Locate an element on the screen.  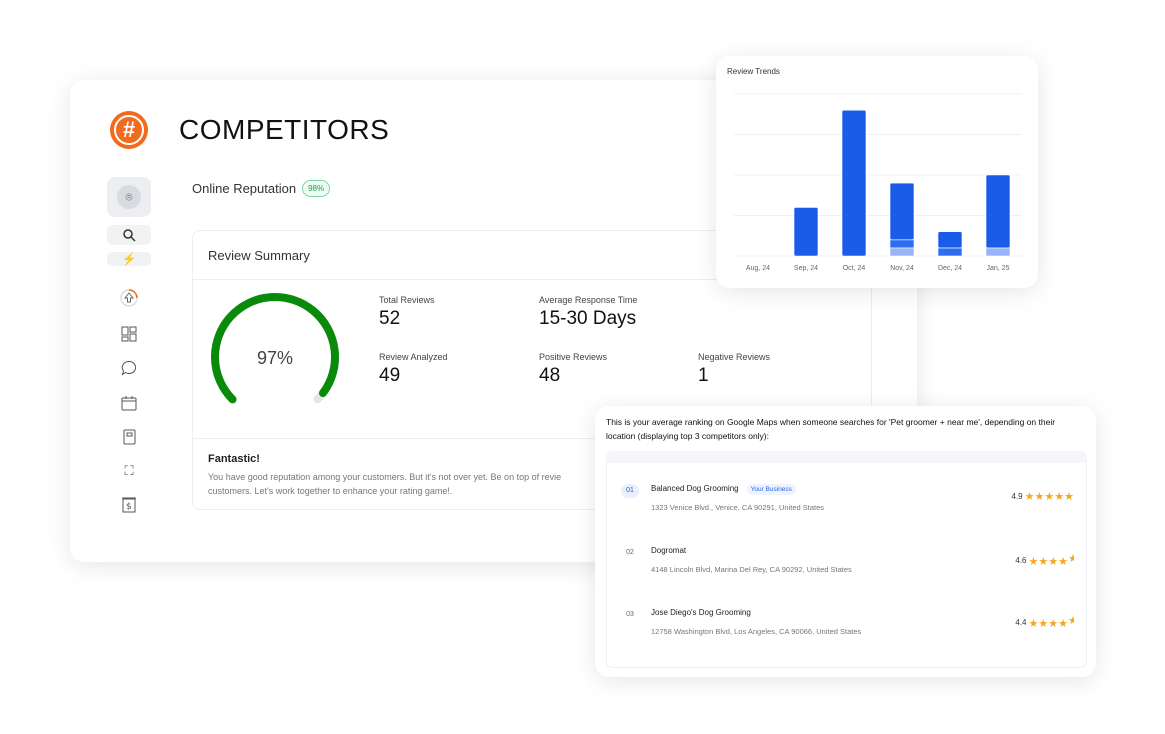
review-summary-title: Review Summary is located at coordinates (532, 255).